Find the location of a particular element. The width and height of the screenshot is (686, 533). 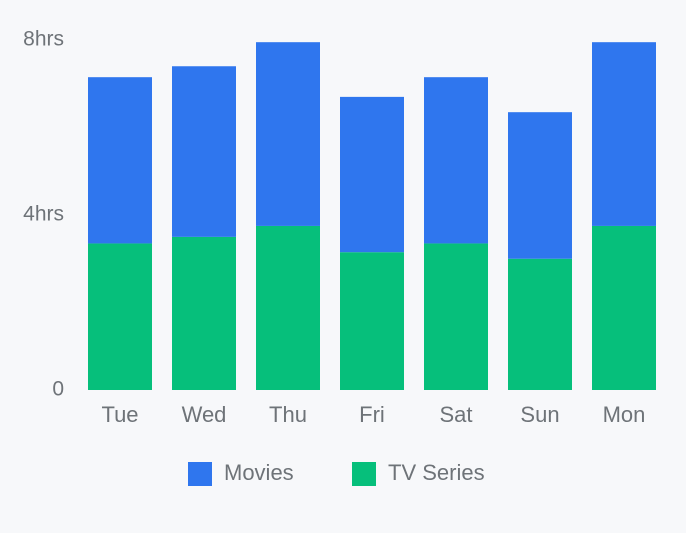

y-axis: 0 4hrs 8hrs is located at coordinates (43, 214).